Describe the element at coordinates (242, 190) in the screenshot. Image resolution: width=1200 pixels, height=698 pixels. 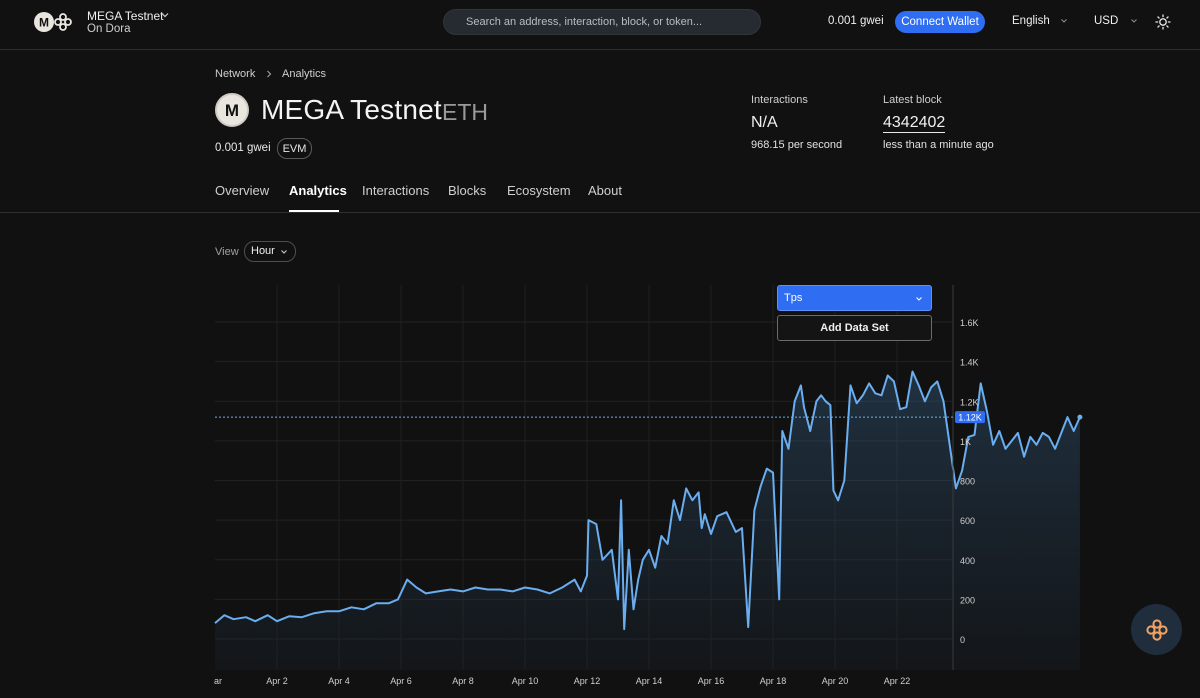
I see `tab-overview: Overview` at that location.